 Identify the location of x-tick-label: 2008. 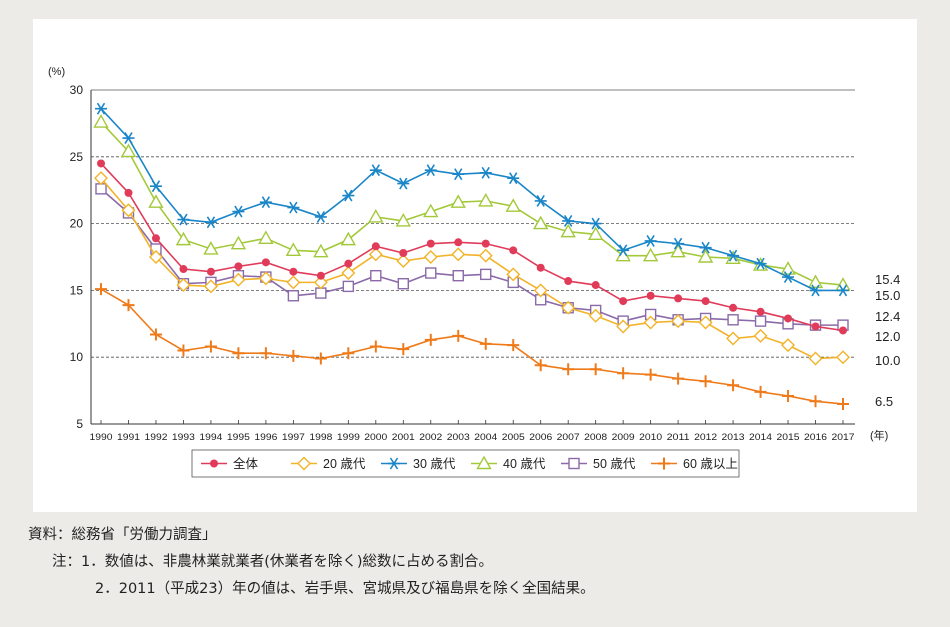
(595, 437).